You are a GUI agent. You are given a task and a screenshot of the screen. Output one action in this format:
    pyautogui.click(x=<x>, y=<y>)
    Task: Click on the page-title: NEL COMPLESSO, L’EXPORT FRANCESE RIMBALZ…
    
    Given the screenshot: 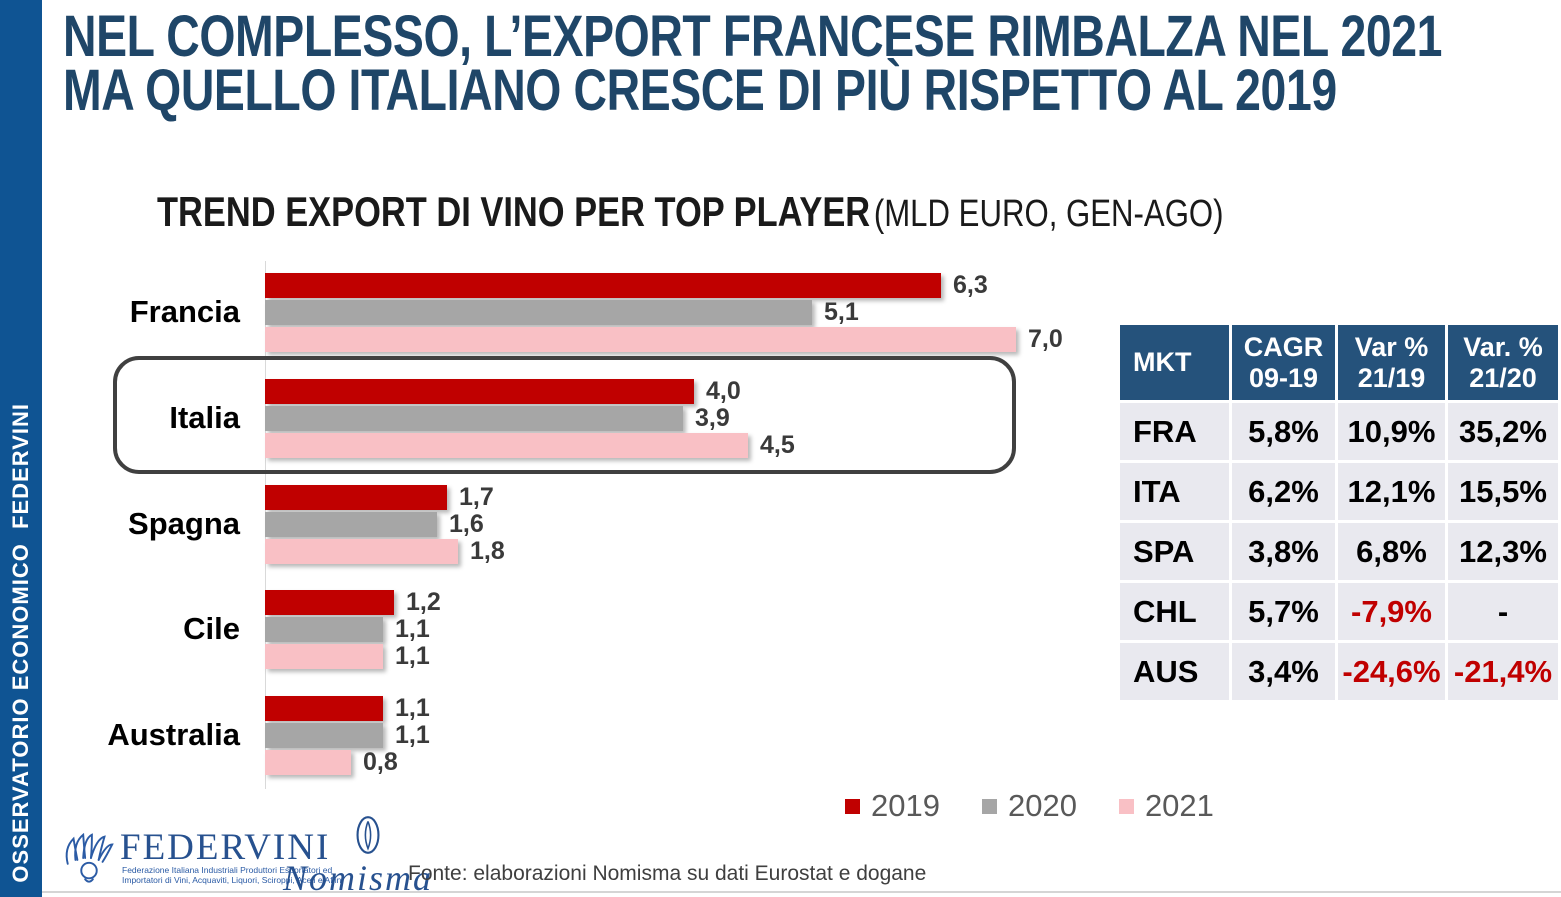 What is the action you would take?
    pyautogui.click(x=767, y=63)
    